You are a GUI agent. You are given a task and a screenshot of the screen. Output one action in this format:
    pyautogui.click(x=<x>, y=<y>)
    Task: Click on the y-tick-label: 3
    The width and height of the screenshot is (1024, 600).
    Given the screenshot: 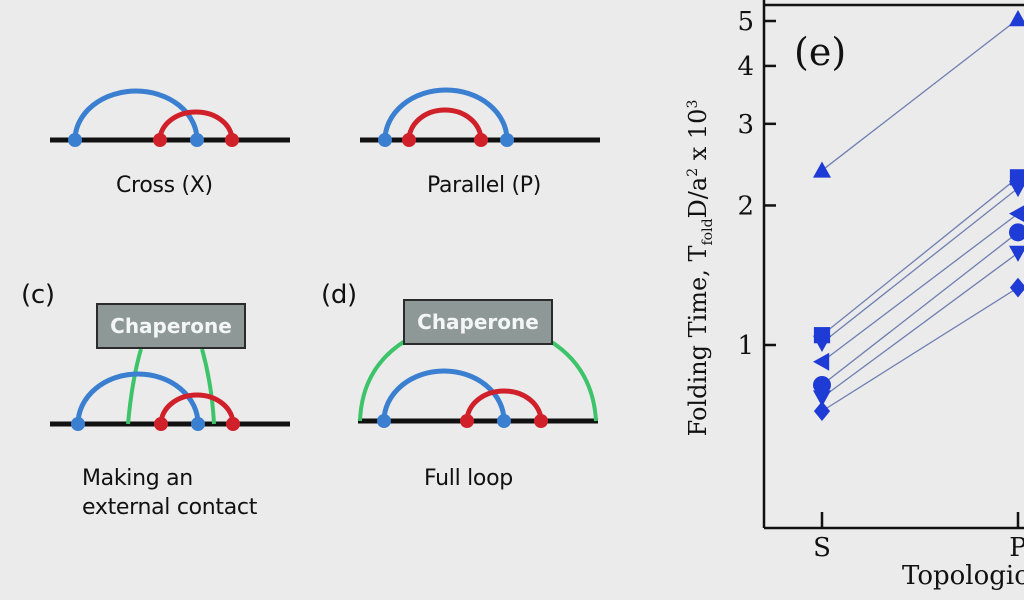 What is the action you would take?
    pyautogui.click(x=745, y=125)
    